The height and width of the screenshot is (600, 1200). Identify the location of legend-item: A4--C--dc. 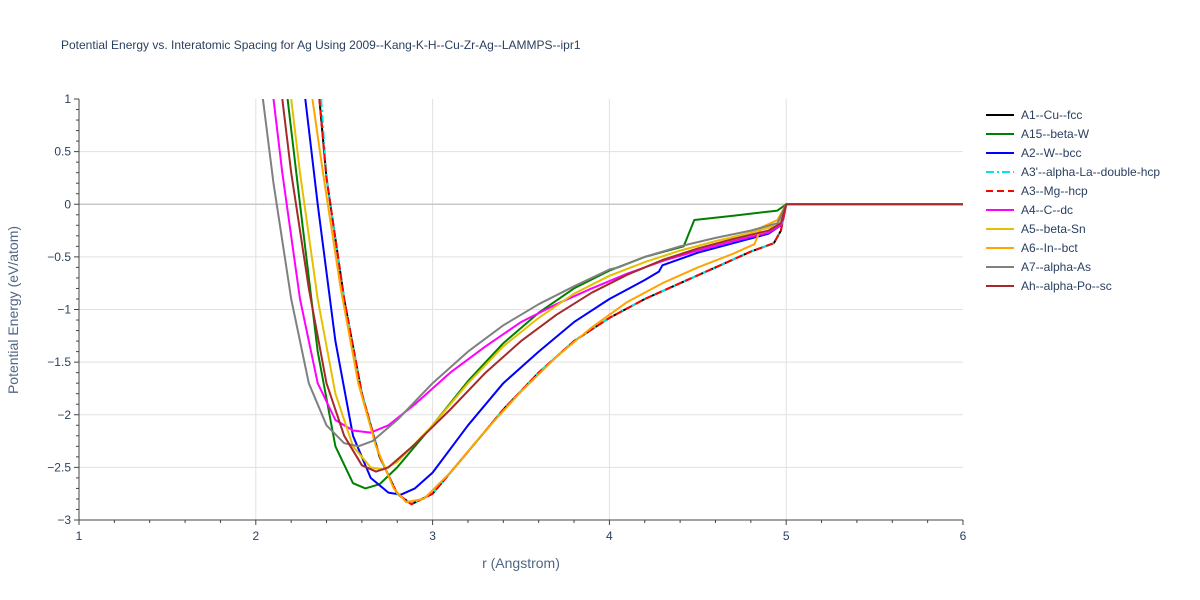
(1029, 210).